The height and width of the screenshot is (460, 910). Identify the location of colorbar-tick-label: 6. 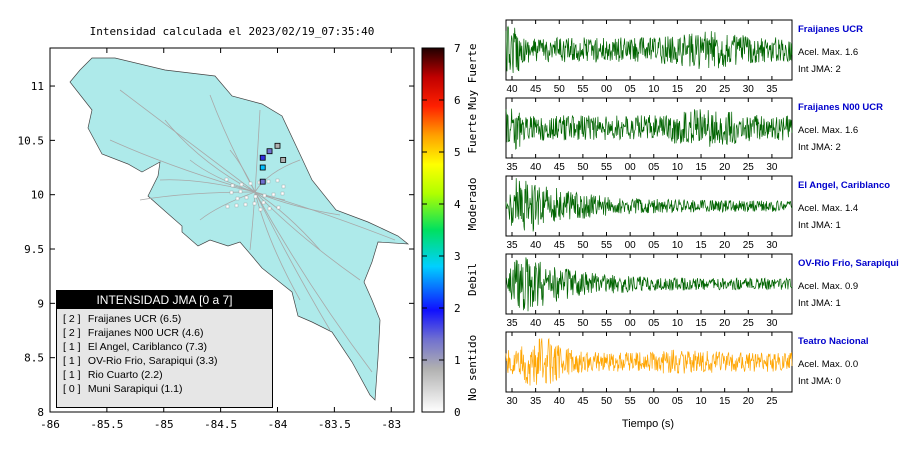
(457, 100).